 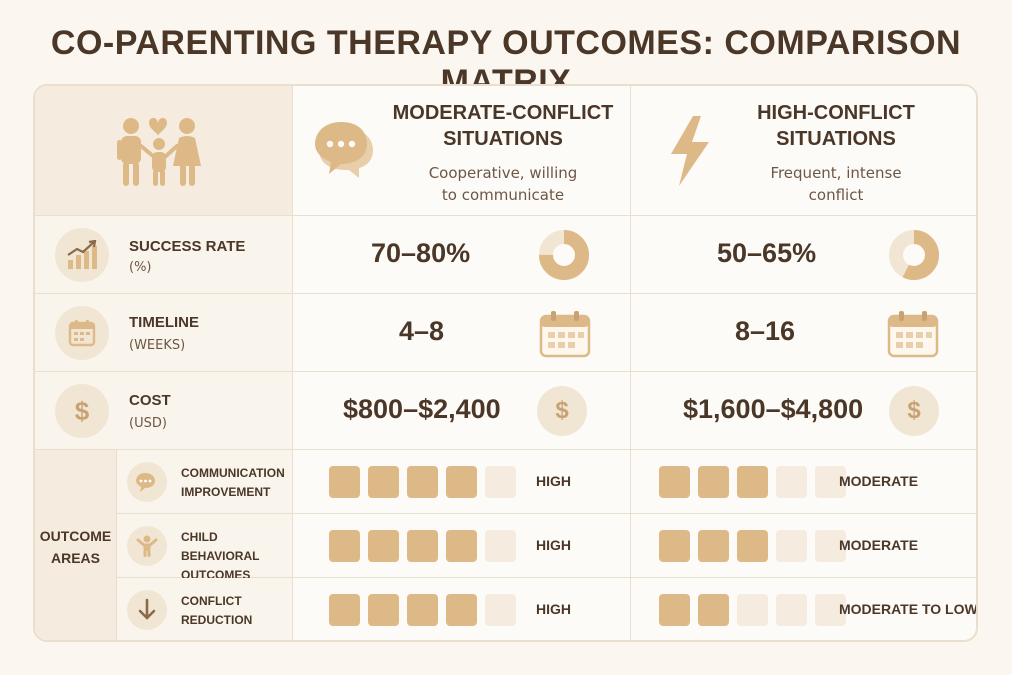 I want to click on arrow-down-icon, so click(x=147, y=610).